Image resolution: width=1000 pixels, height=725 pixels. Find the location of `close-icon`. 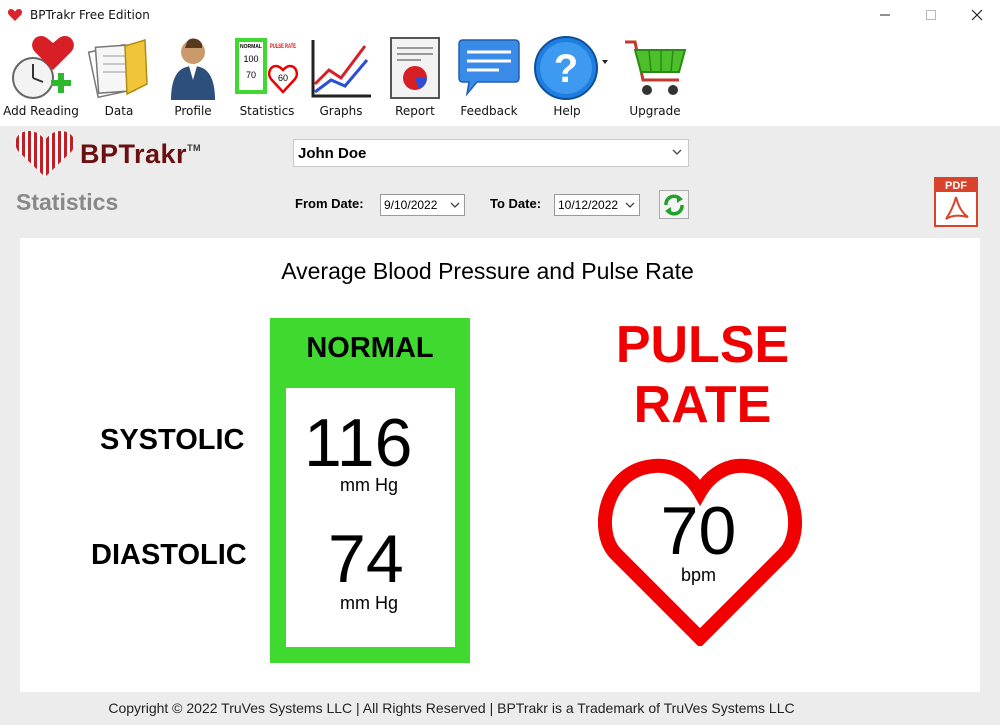

close-icon is located at coordinates (977, 15).